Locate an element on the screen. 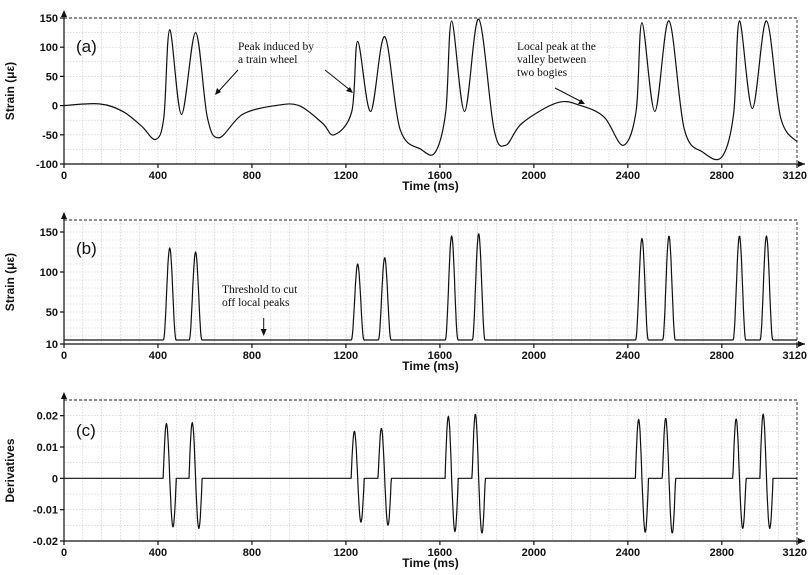 The image size is (812, 575). panel-label: (a) is located at coordinates (86, 46).